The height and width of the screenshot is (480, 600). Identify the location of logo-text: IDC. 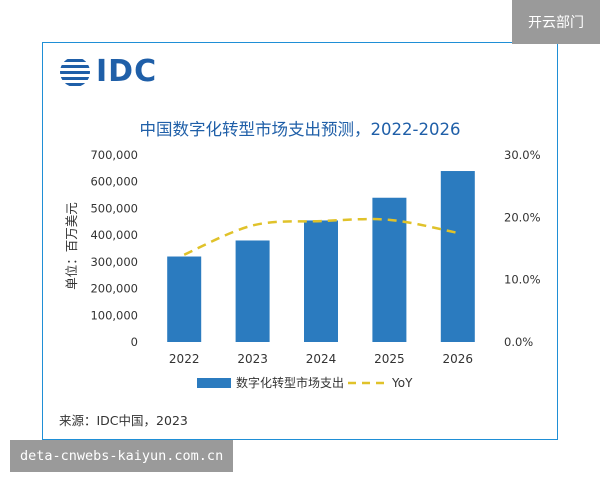
(127, 71).